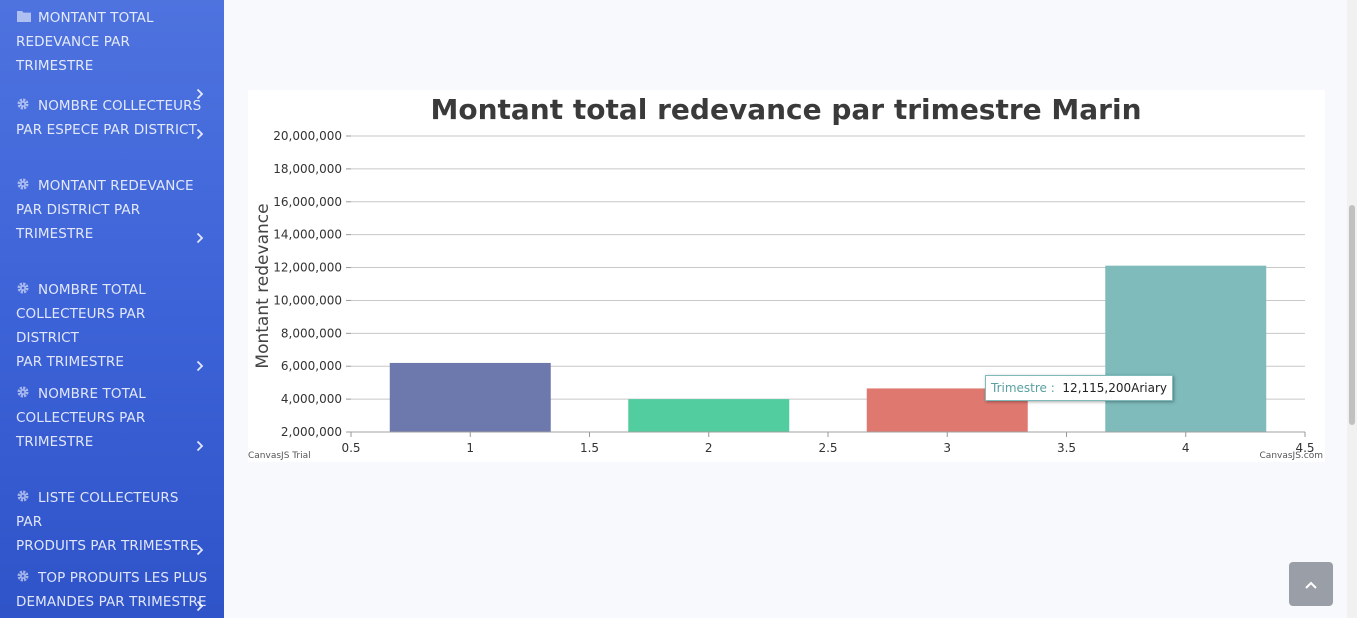 This screenshot has width=1357, height=618. What do you see at coordinates (279, 456) in the screenshot?
I see `canvasjs-trial-credit: CanvasJS Trial` at bounding box center [279, 456].